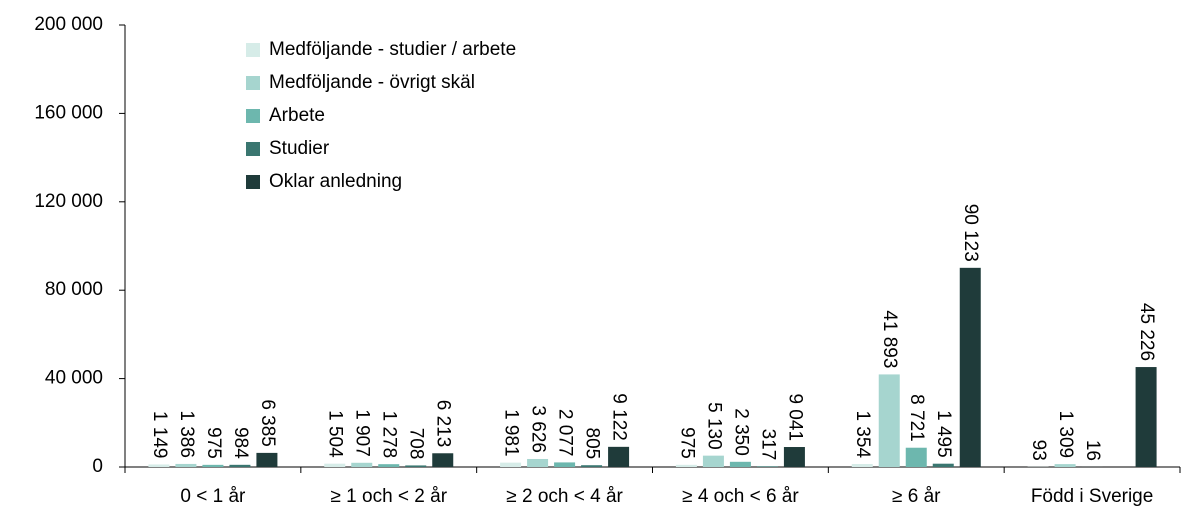 The image size is (1182, 514). What do you see at coordinates (389, 435) in the screenshot?
I see `data-label: 1 278` at bounding box center [389, 435].